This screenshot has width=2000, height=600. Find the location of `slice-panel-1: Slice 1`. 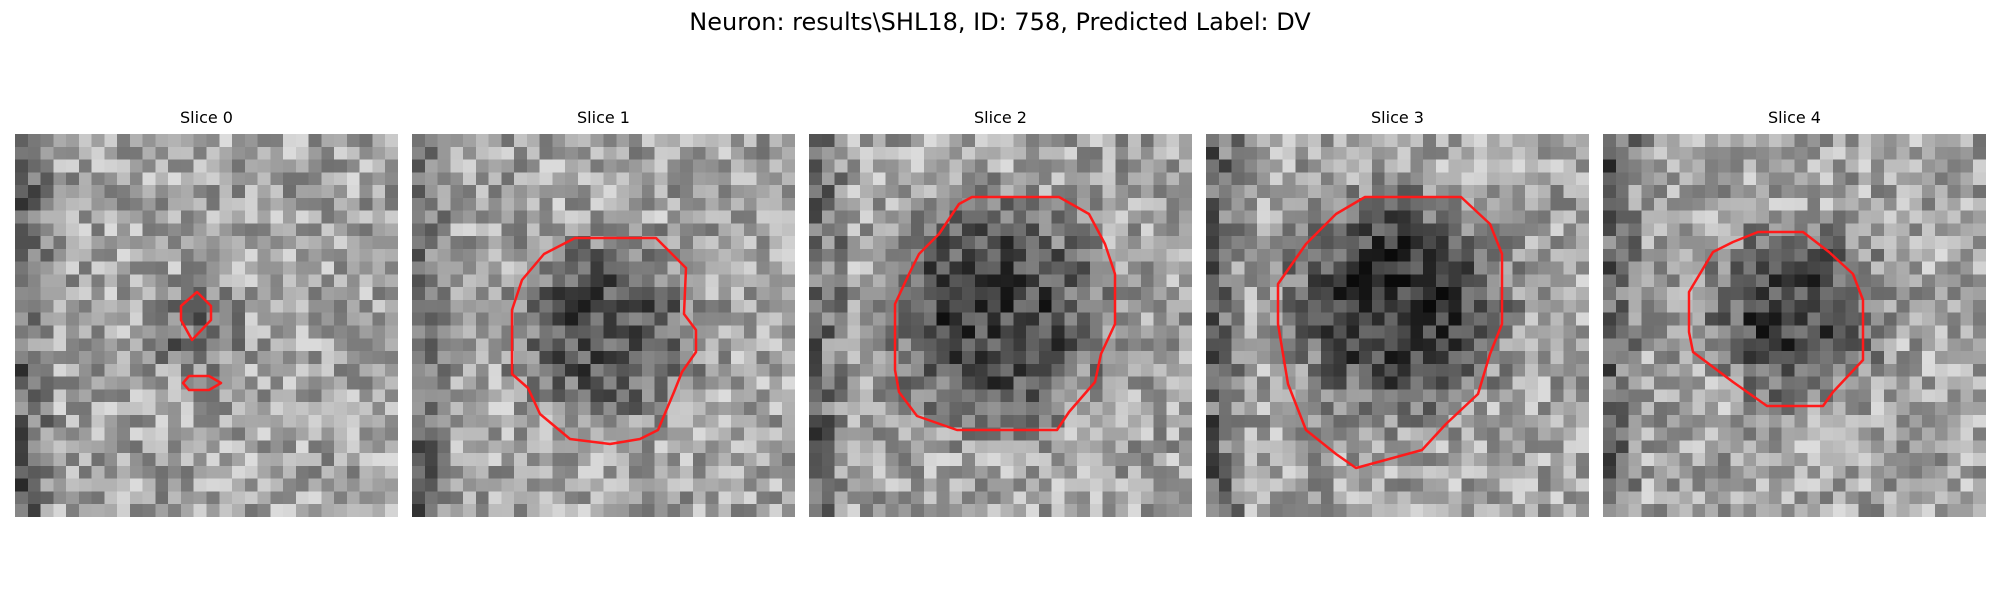

slice-panel-1: Slice 1 is located at coordinates (603, 312).